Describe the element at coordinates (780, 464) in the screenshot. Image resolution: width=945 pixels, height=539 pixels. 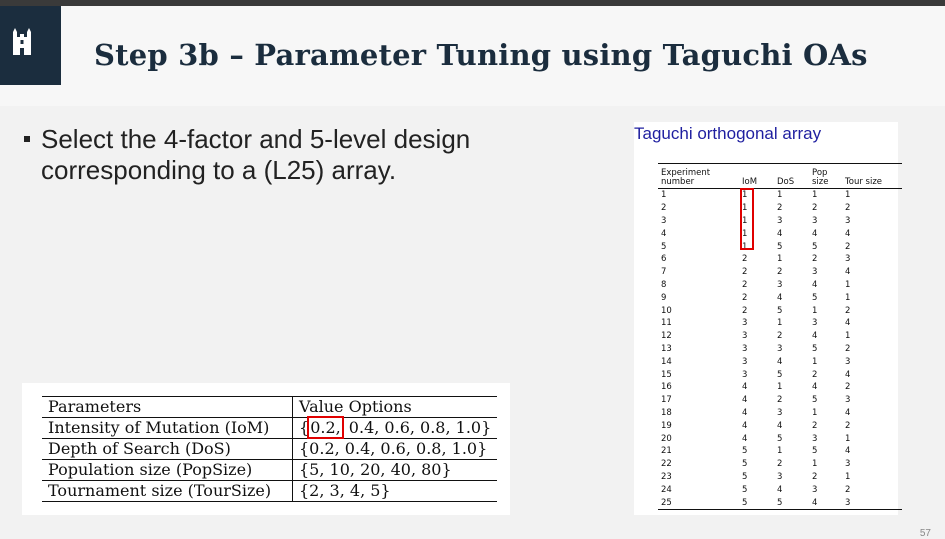
I see `table-row: 22 5 2 1 3` at that location.